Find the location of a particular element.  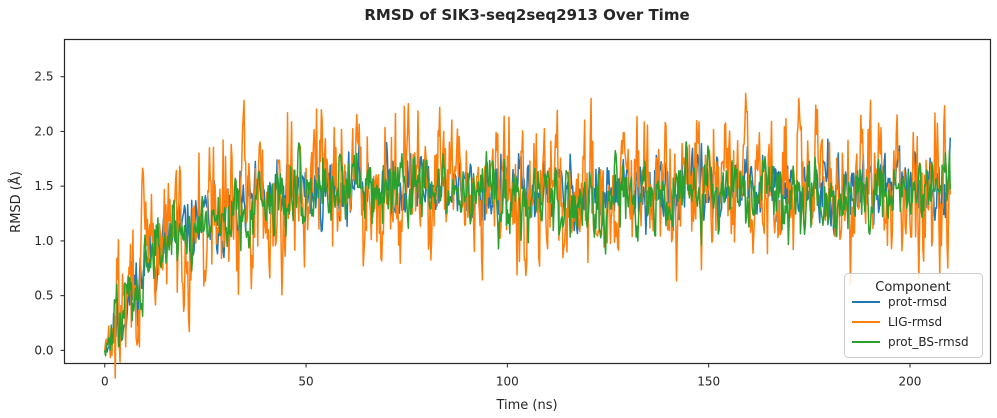

legend: Component prot-rmsd LIG-rmsd prot_BS-rmsd is located at coordinates (913, 315).